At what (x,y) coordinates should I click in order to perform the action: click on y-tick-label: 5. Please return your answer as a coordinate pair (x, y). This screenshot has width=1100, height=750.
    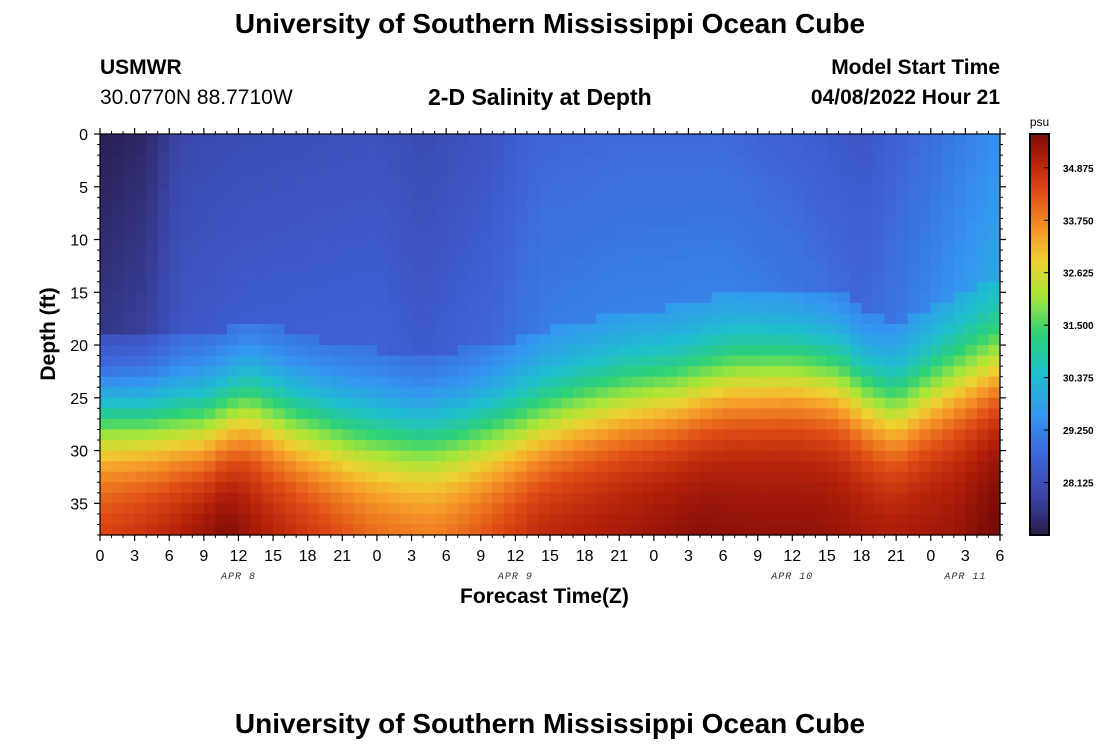
    Looking at the image, I should click on (83, 188).